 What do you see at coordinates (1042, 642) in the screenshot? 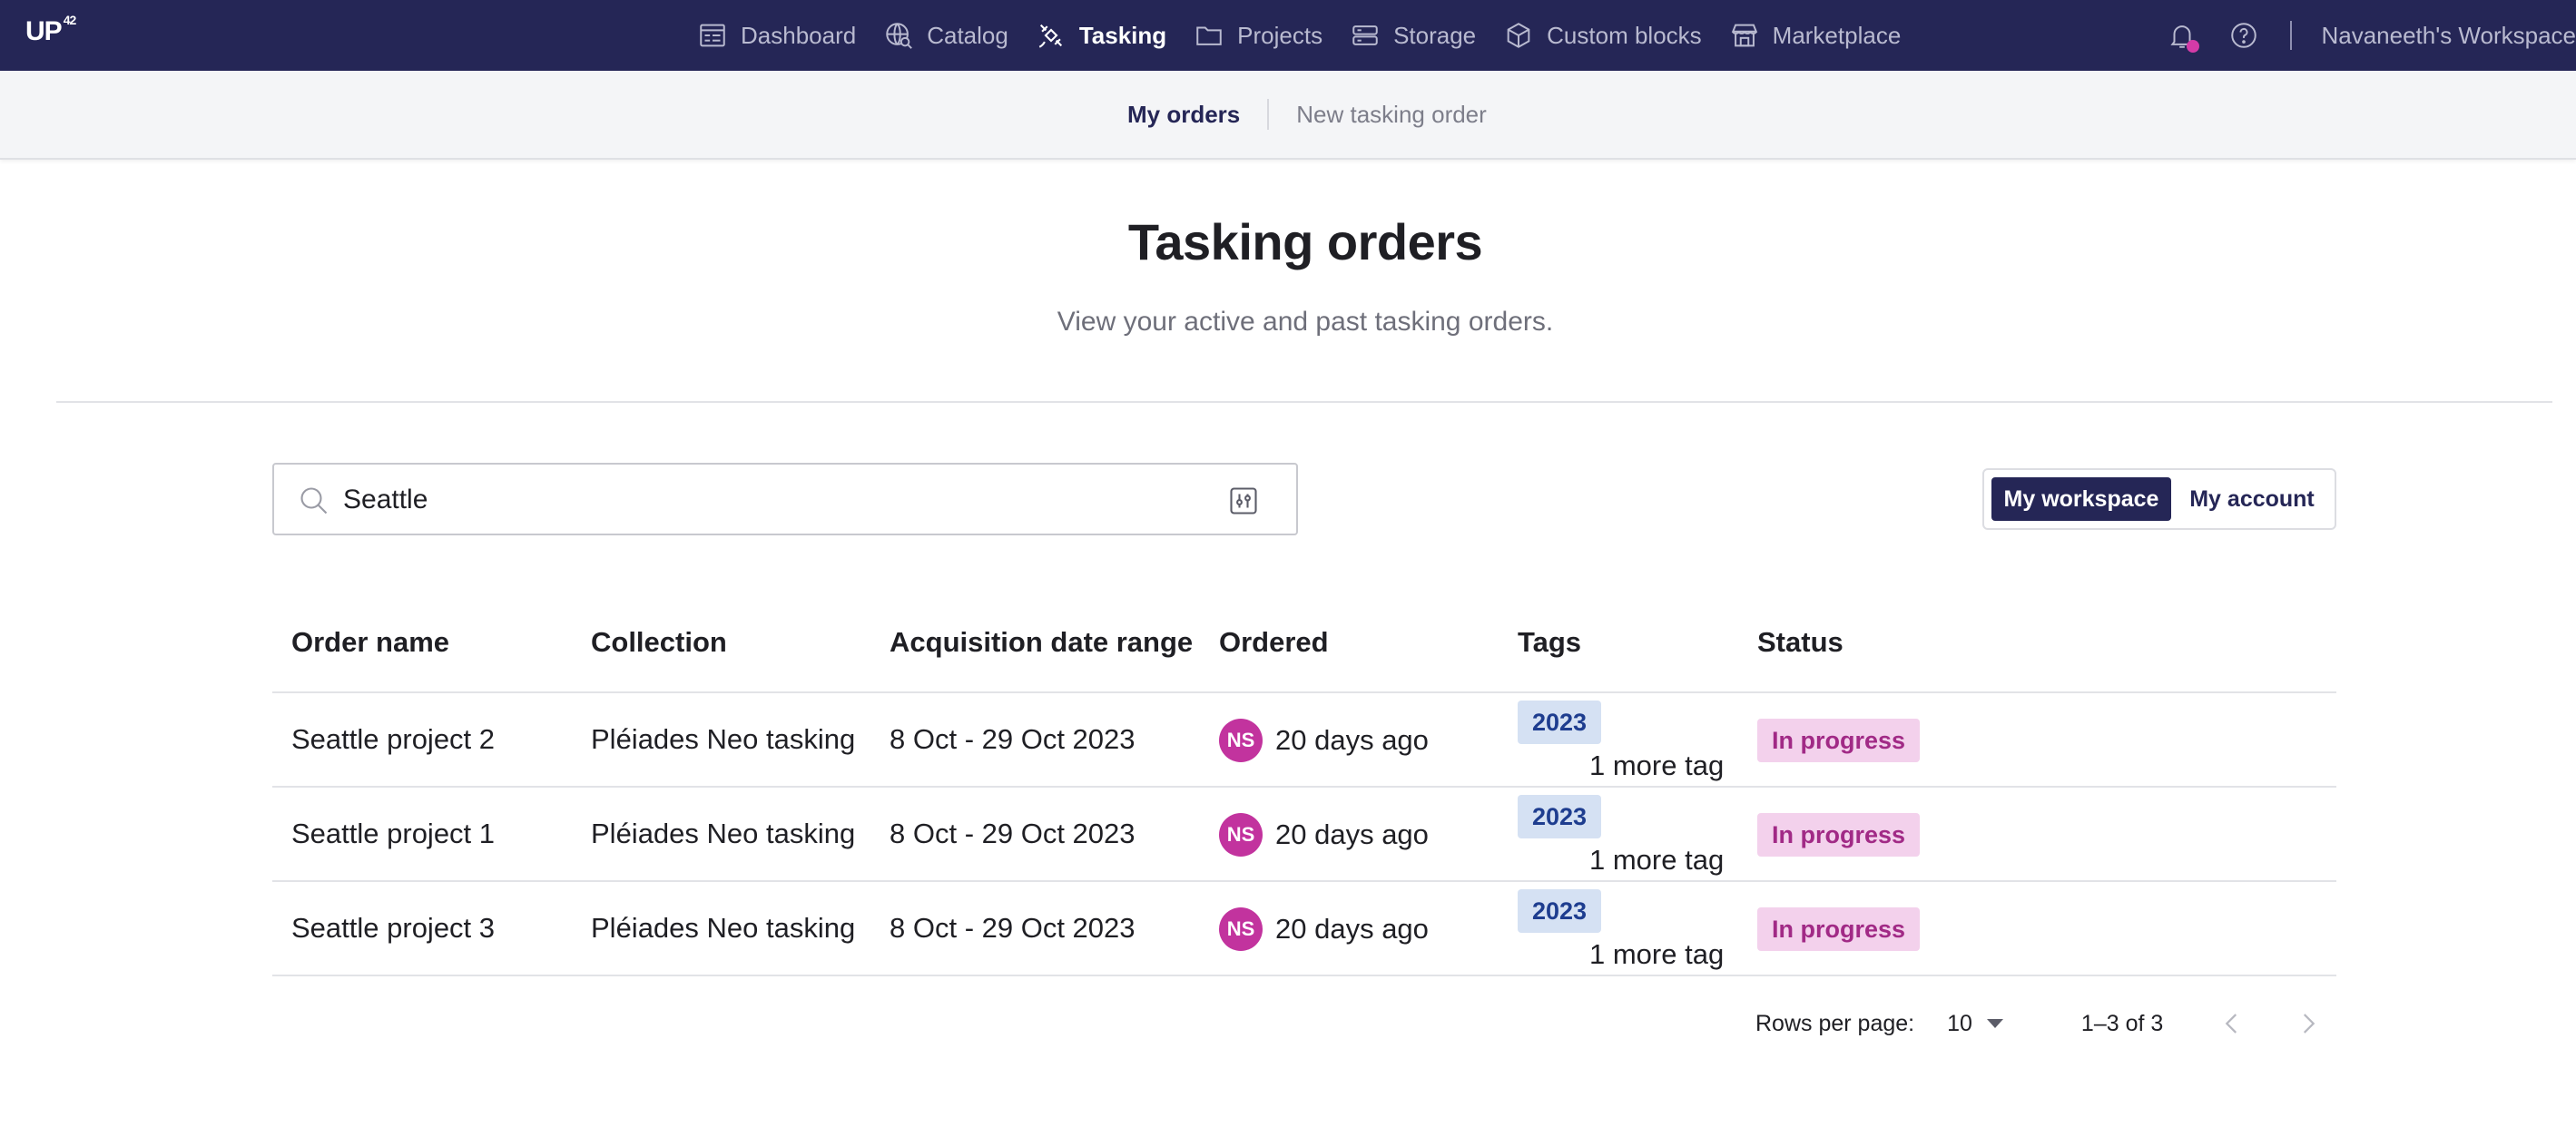
I see `column-header-acquisition-date-range: Acquisition date range` at bounding box center [1042, 642].